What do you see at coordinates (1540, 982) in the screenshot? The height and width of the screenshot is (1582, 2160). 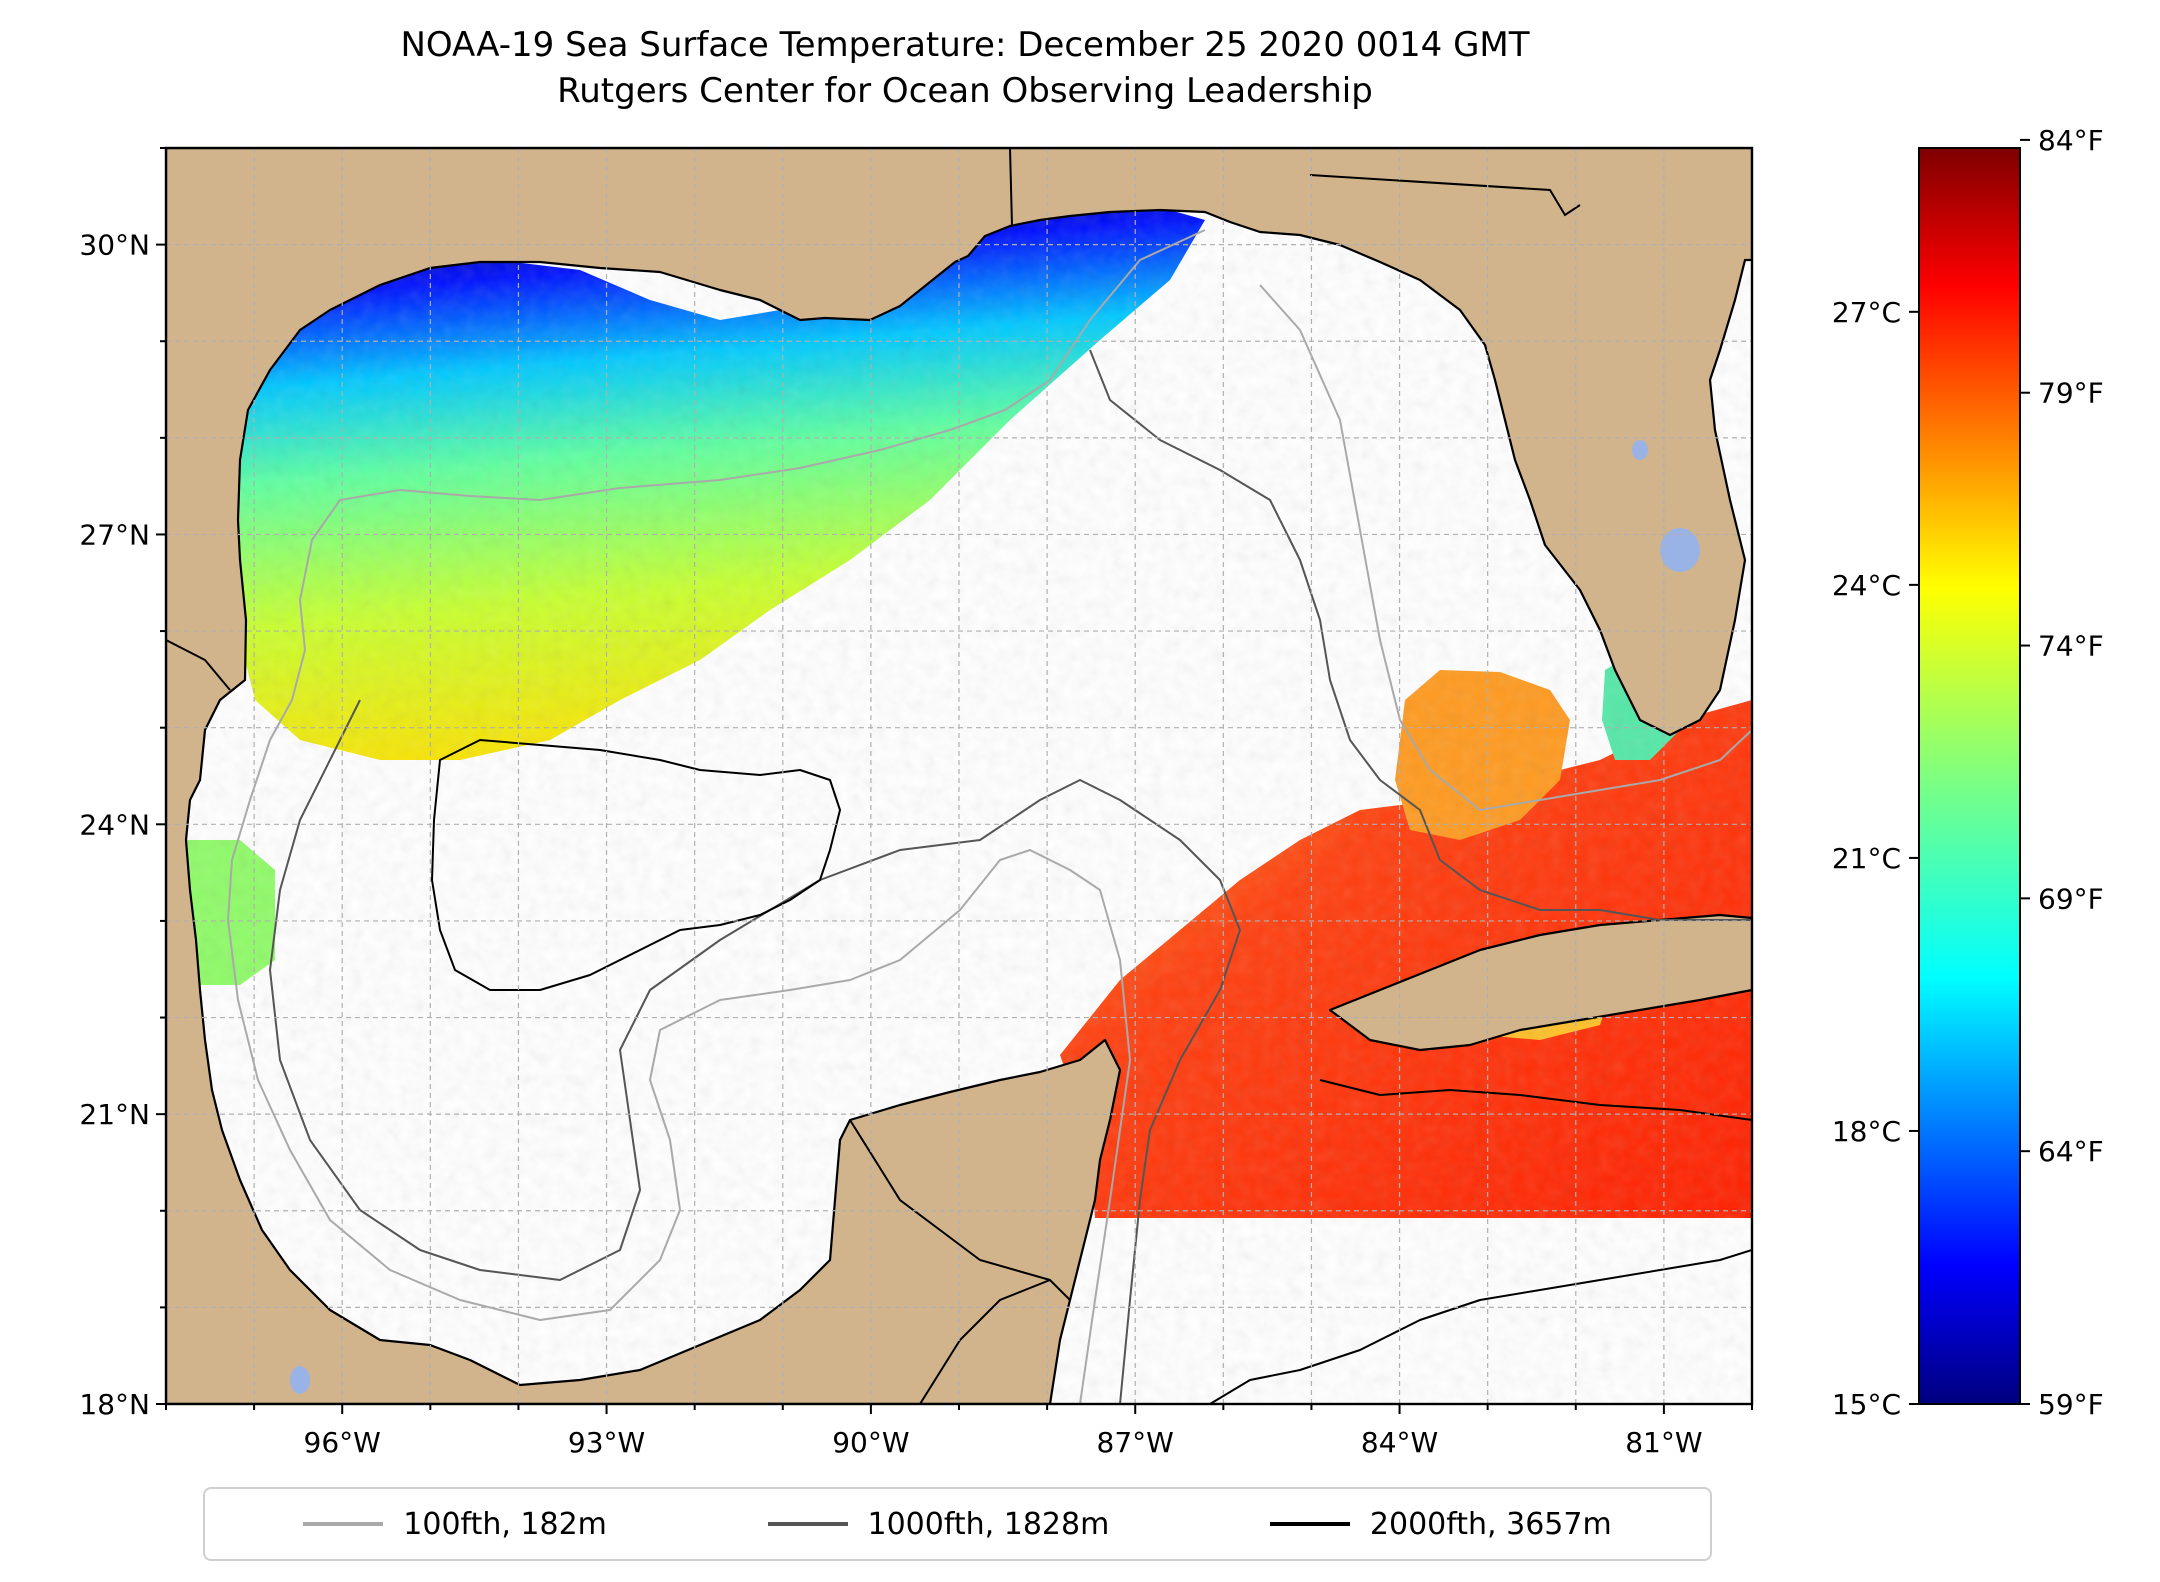 I see `land-cuba` at bounding box center [1540, 982].